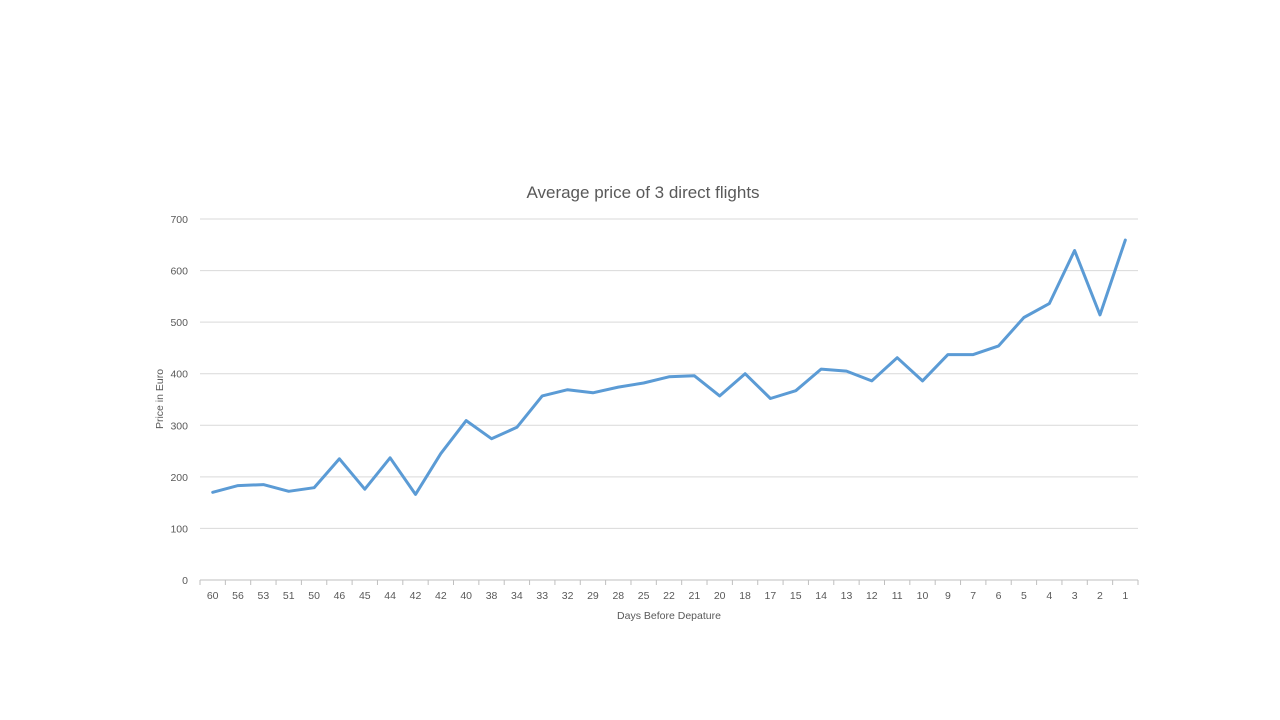  Describe the element at coordinates (179, 426) in the screenshot. I see `y-tick-label: 300` at that location.